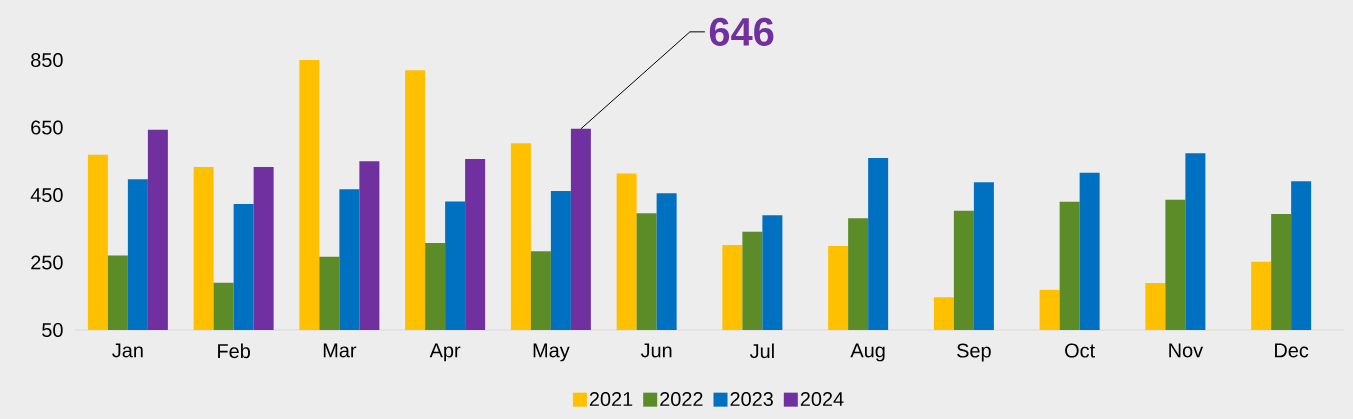 This screenshot has height=419, width=1353. I want to click on y-tick-label: 850, so click(47, 60).